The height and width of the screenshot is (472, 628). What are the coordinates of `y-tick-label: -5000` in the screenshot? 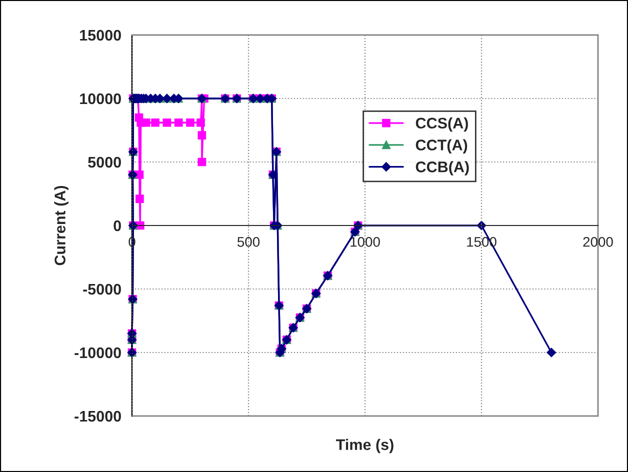 It's located at (102, 289).